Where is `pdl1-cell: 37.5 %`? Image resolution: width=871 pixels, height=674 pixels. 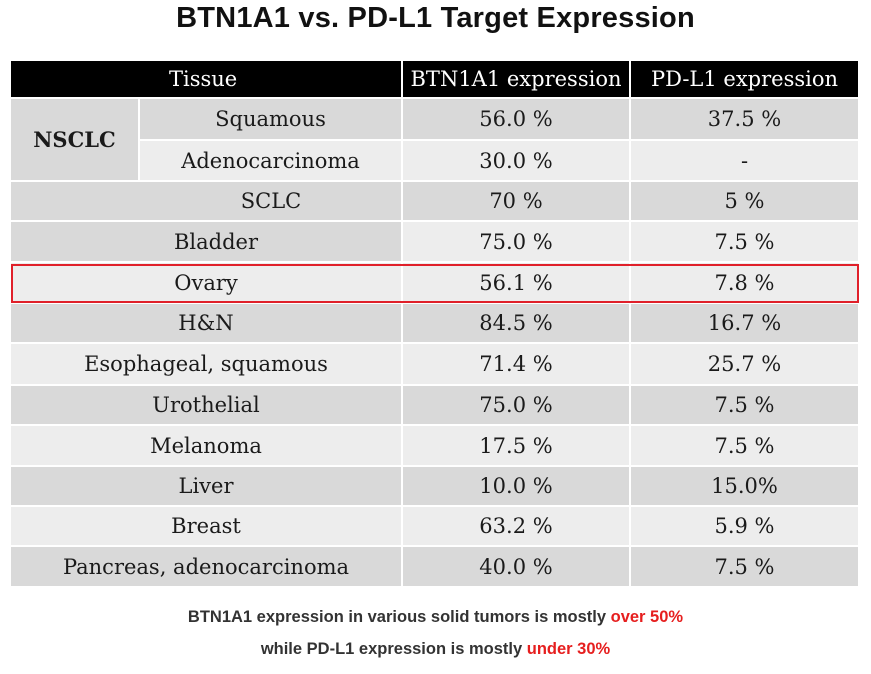
pdl1-cell: 37.5 % is located at coordinates (743, 120).